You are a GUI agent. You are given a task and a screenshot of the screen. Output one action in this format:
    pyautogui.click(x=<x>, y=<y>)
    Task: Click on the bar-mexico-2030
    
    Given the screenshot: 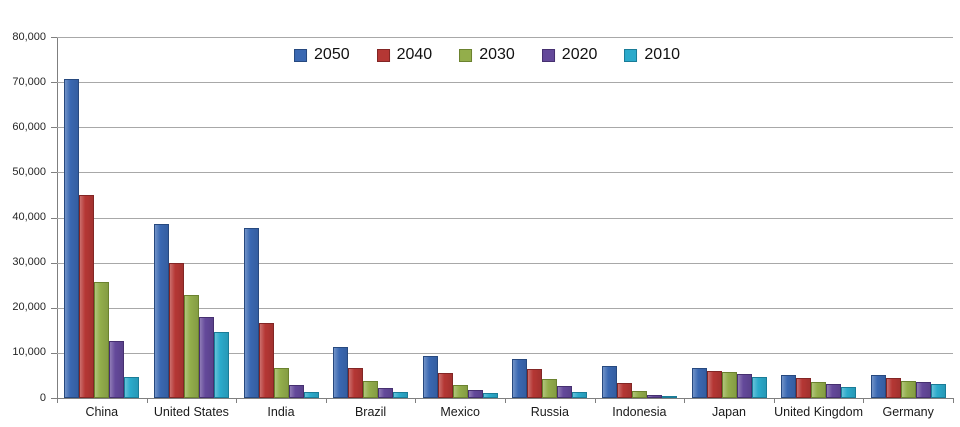 What is the action you would take?
    pyautogui.click(x=460, y=391)
    